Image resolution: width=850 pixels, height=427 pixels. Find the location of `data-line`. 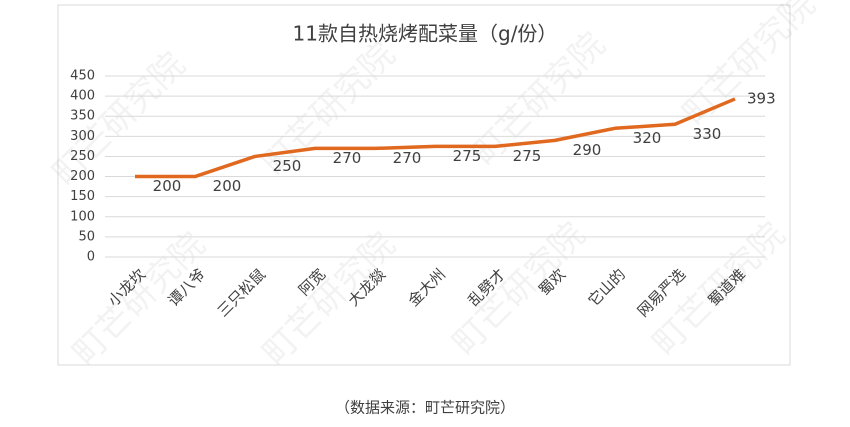

data-line is located at coordinates (435, 138).